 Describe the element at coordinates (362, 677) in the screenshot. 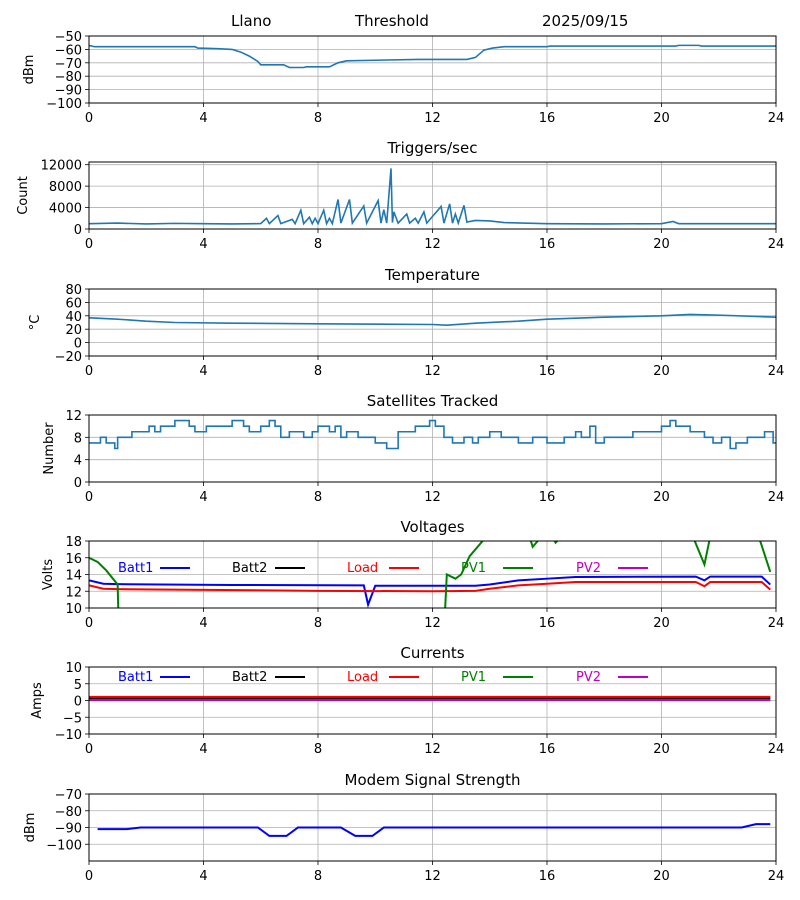

I see `legend-label: Load` at that location.